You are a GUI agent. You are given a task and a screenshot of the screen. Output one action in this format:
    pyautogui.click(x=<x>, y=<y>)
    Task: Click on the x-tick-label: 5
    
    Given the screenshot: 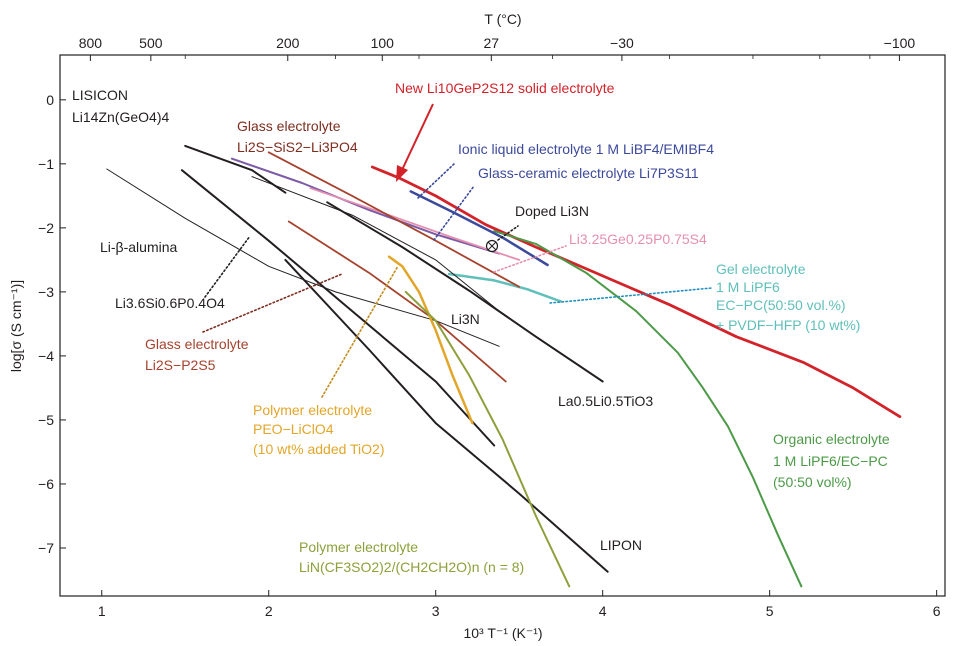 What is the action you would take?
    pyautogui.click(x=770, y=611)
    